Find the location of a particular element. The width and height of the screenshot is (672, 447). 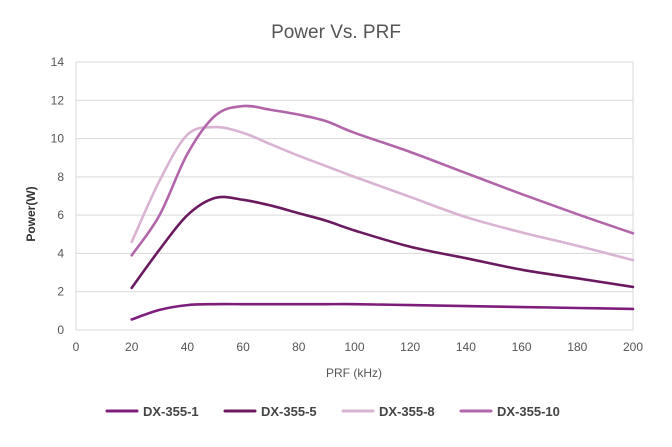

x-tick-label: 60 is located at coordinates (243, 347).